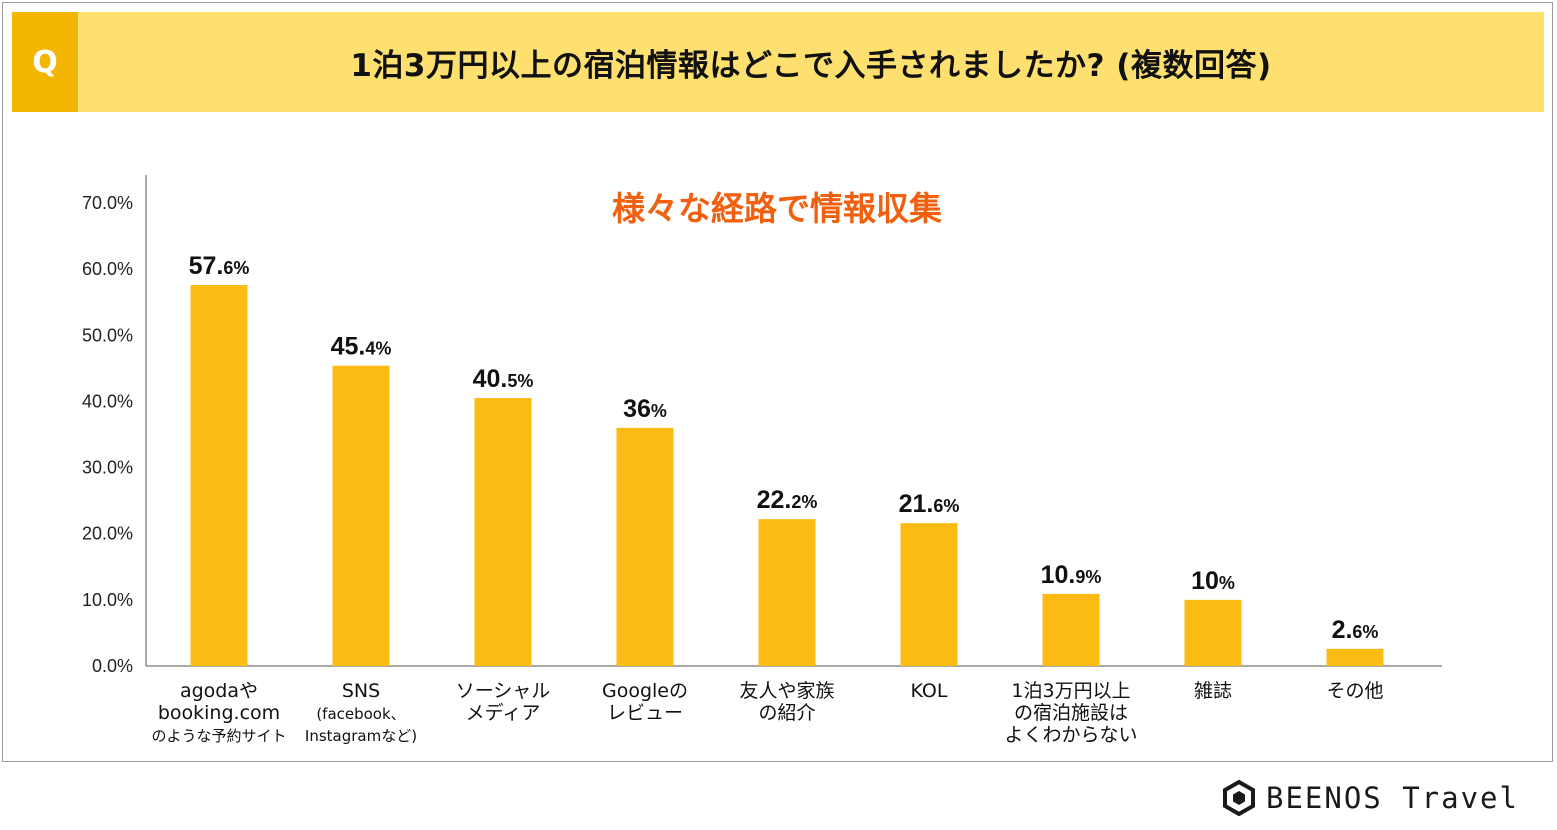 This screenshot has height=830, width=1557. Describe the element at coordinates (107, 600) in the screenshot. I see `y-tick-label: 10.0%` at that location.